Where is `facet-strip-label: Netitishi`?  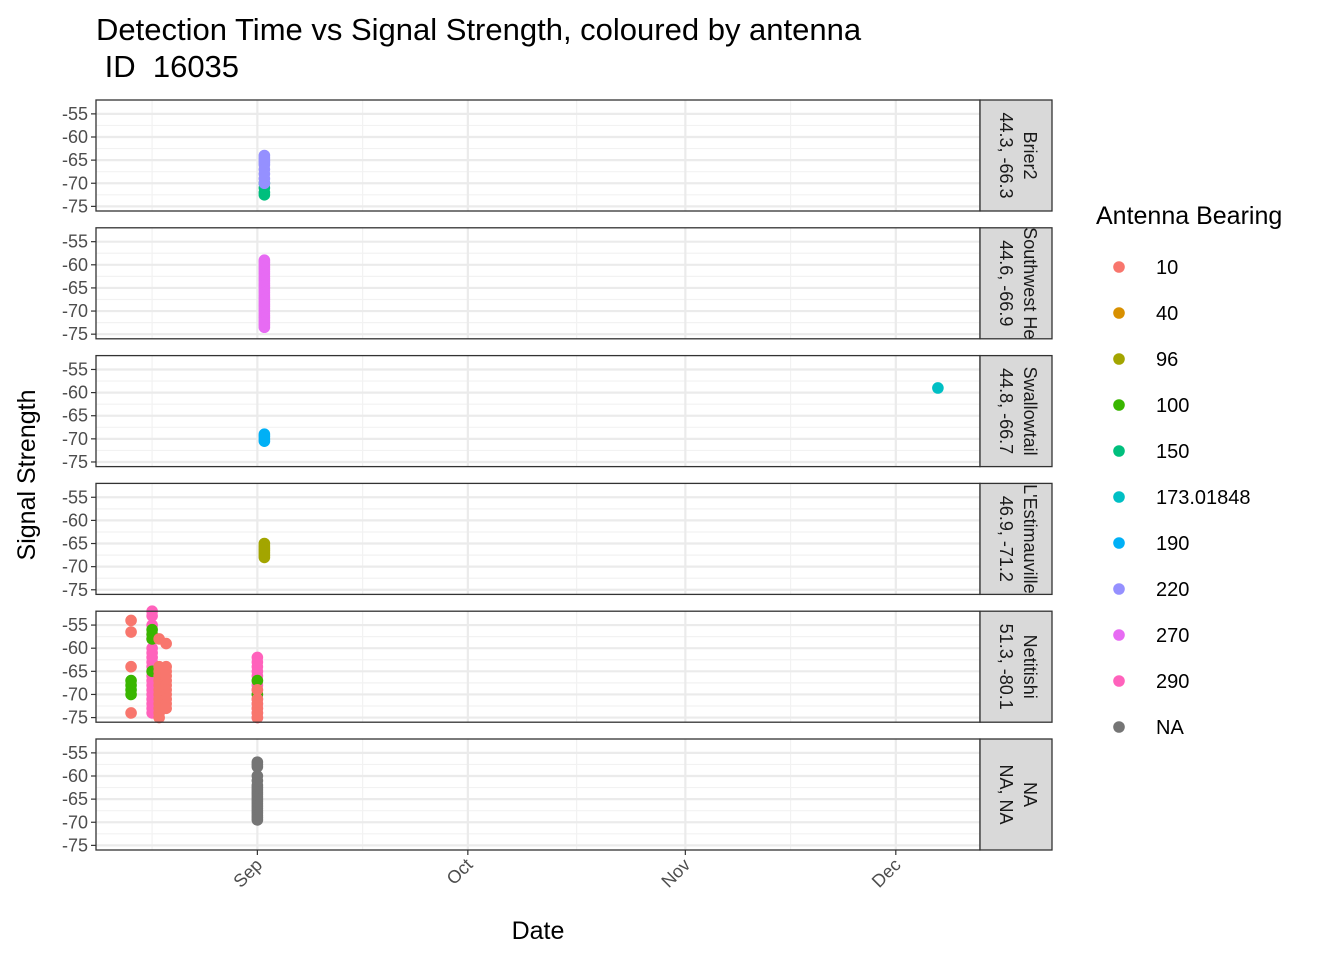
facet-strip-label: Netitishi is located at coordinates (1030, 667).